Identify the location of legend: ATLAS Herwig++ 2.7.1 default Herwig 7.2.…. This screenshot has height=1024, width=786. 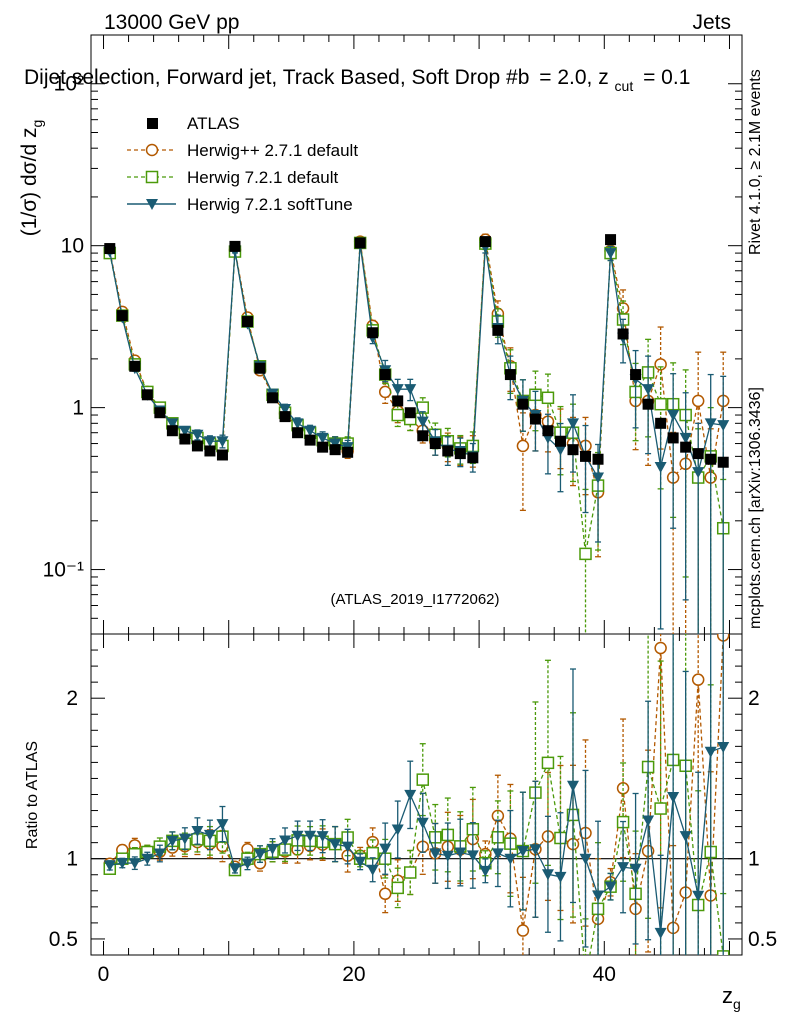
(242, 164).